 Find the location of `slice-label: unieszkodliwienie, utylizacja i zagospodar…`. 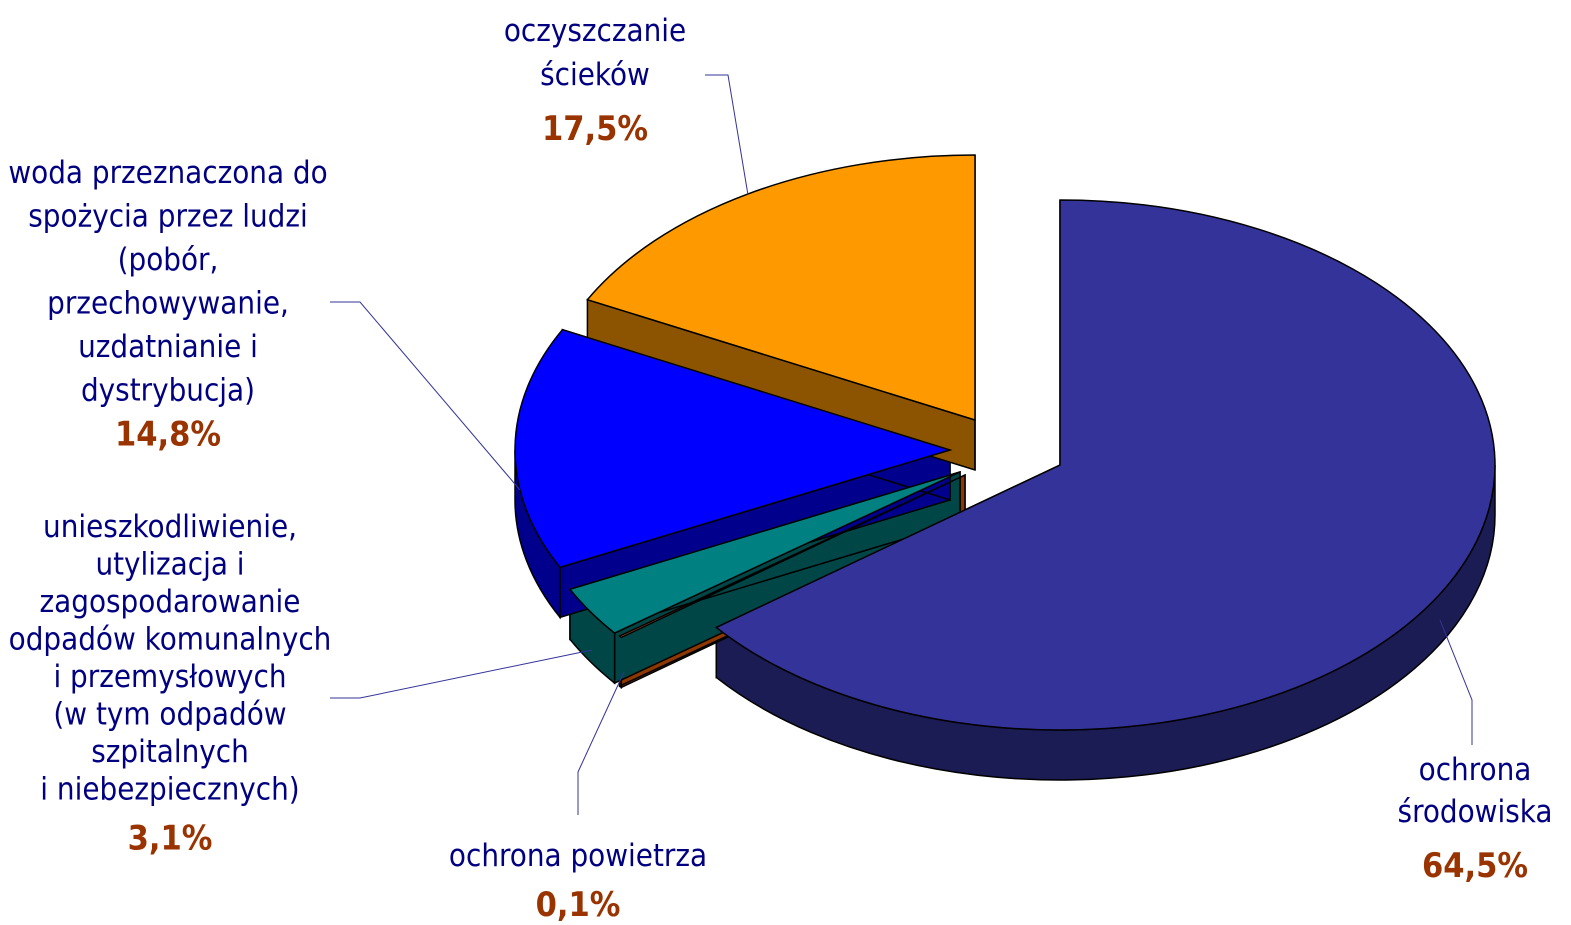

slice-label: unieszkodliwienie, utylizacja i zagospodar… is located at coordinates (170, 658).